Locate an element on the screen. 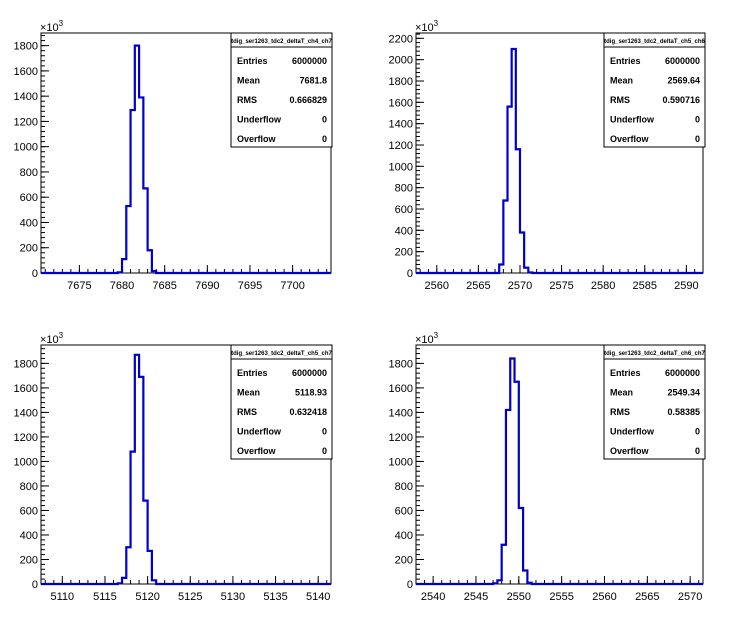  x-tick-label: 2575 is located at coordinates (561, 286).